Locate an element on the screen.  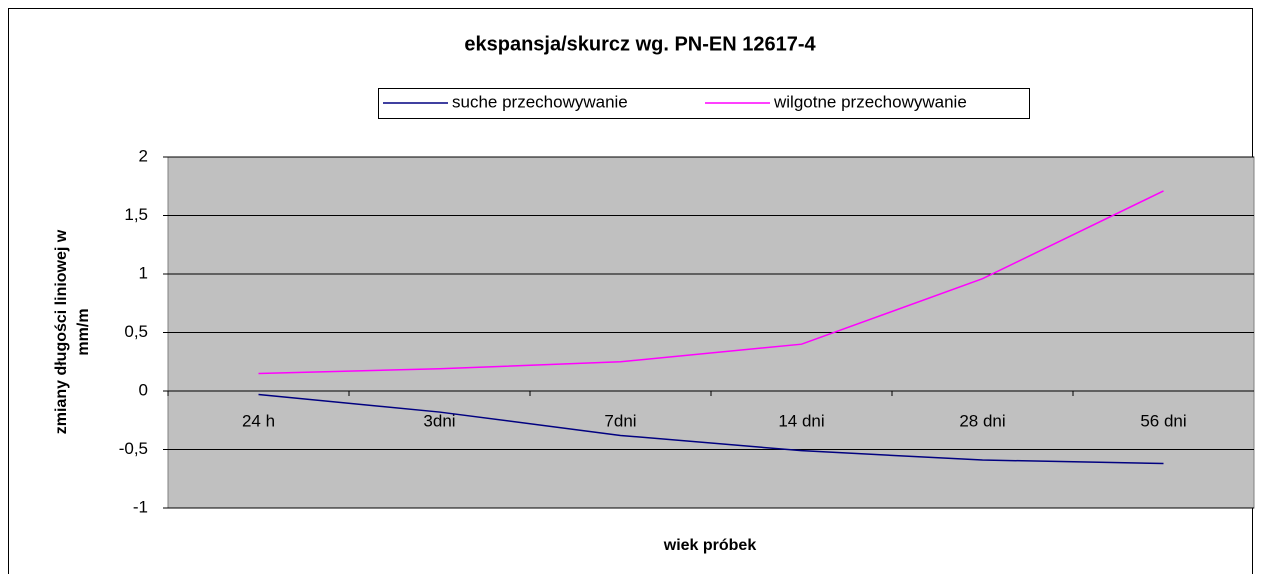
y-tick-label: -0,5 is located at coordinates (133, 448).